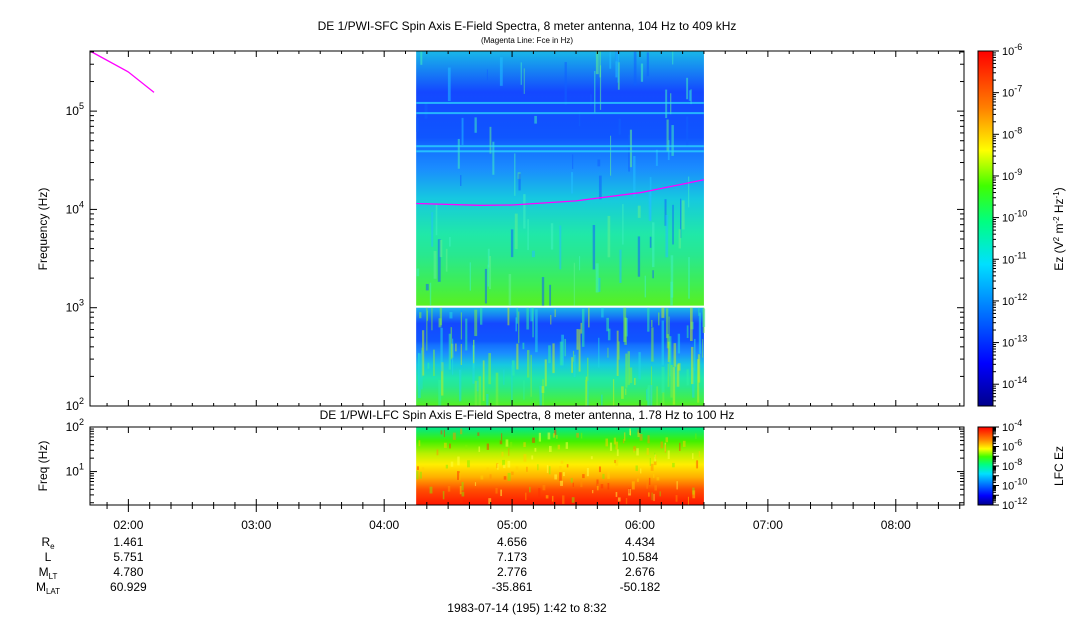 The image size is (1083, 620). I want to click on sfc-emission-line, so click(560, 113).